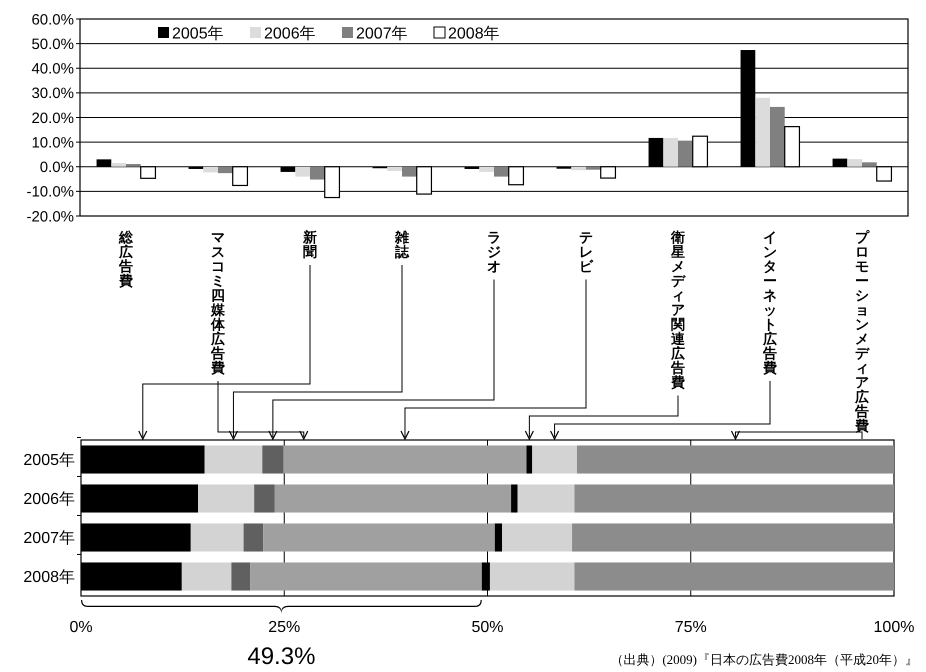 The width and height of the screenshot is (926, 672). What do you see at coordinates (198, 34) in the screenshot?
I see `legend-label: 2005年` at bounding box center [198, 34].